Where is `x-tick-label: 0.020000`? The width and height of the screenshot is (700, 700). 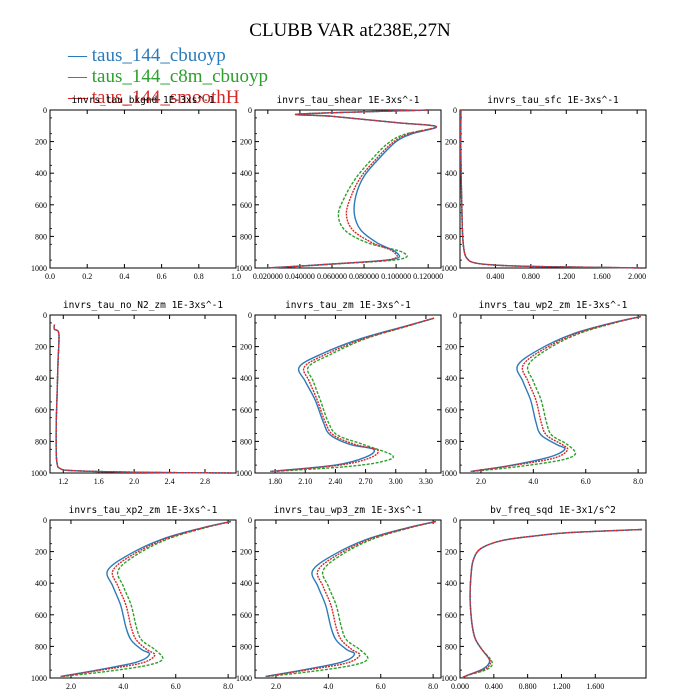 x-tick-label: 0.020000 is located at coordinates (268, 276).